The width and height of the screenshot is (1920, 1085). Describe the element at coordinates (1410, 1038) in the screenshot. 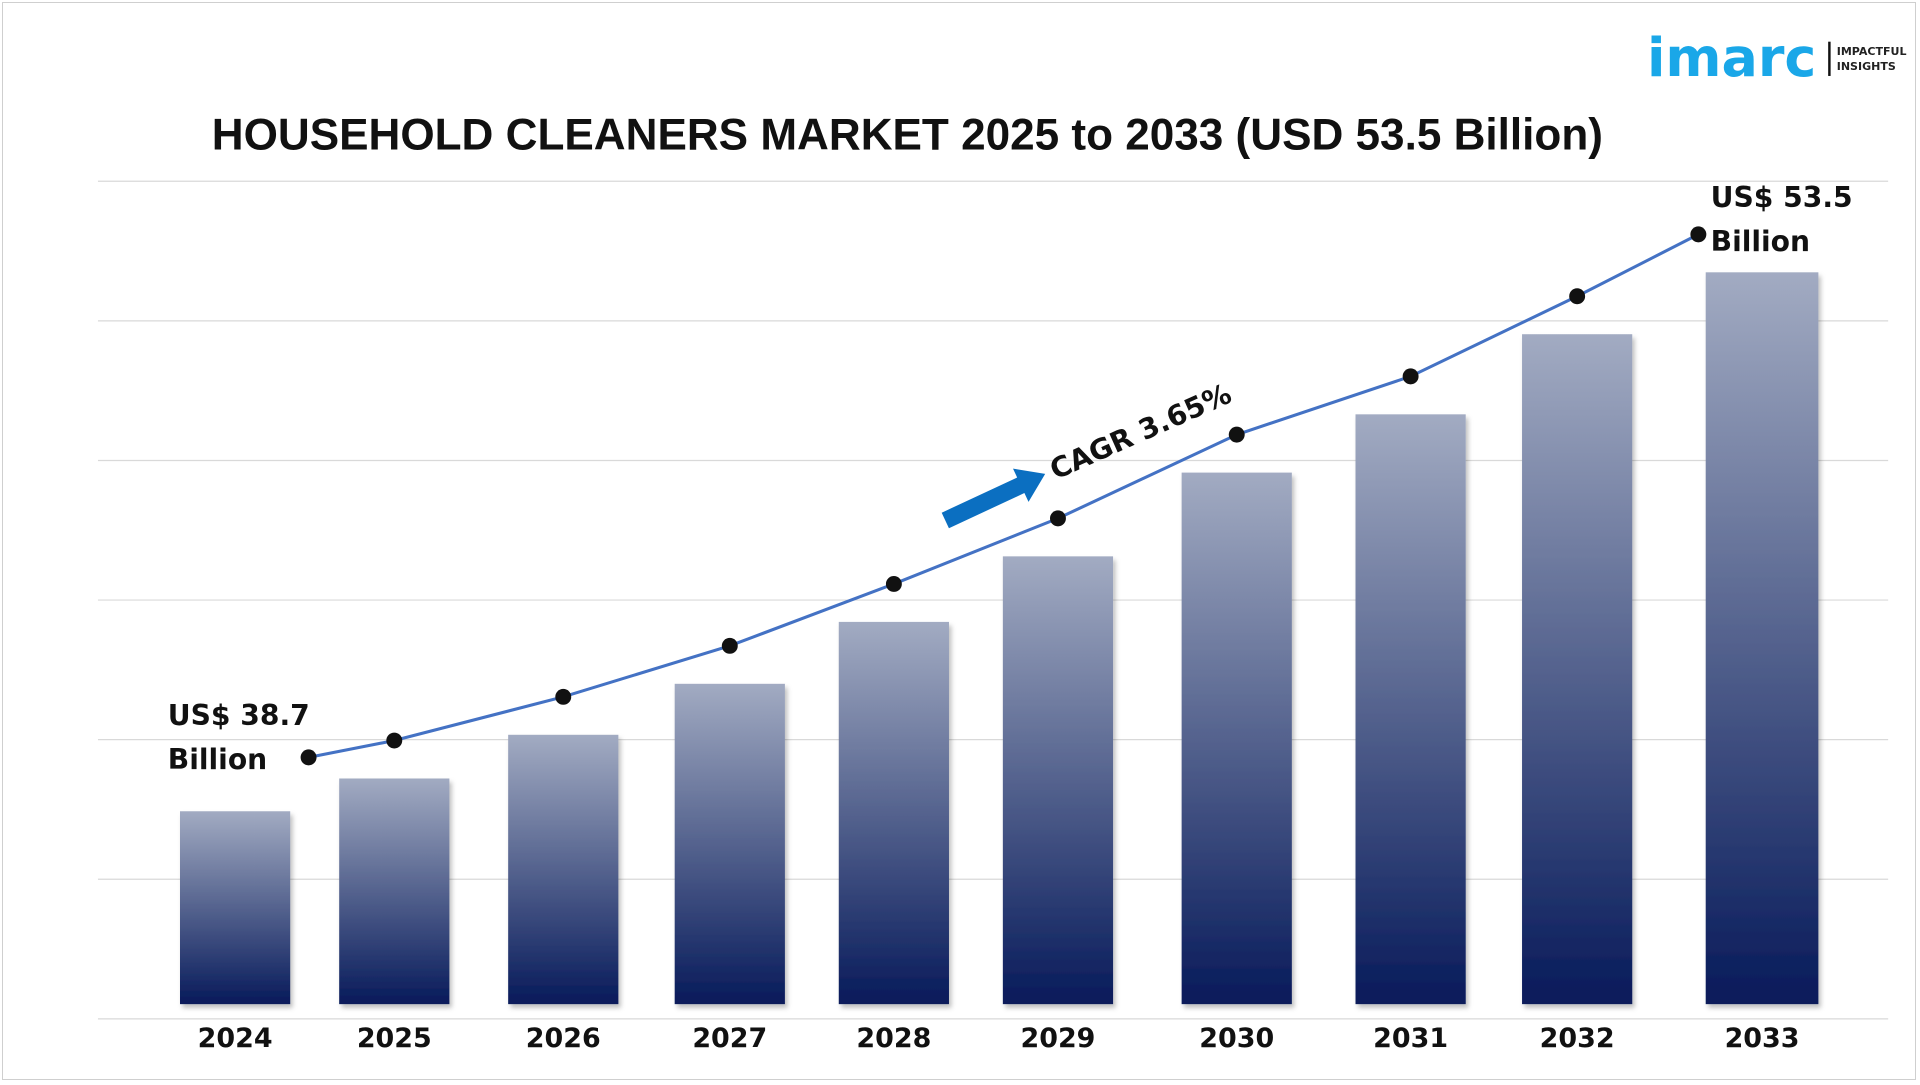

I see `x-tick-label: 2031` at that location.